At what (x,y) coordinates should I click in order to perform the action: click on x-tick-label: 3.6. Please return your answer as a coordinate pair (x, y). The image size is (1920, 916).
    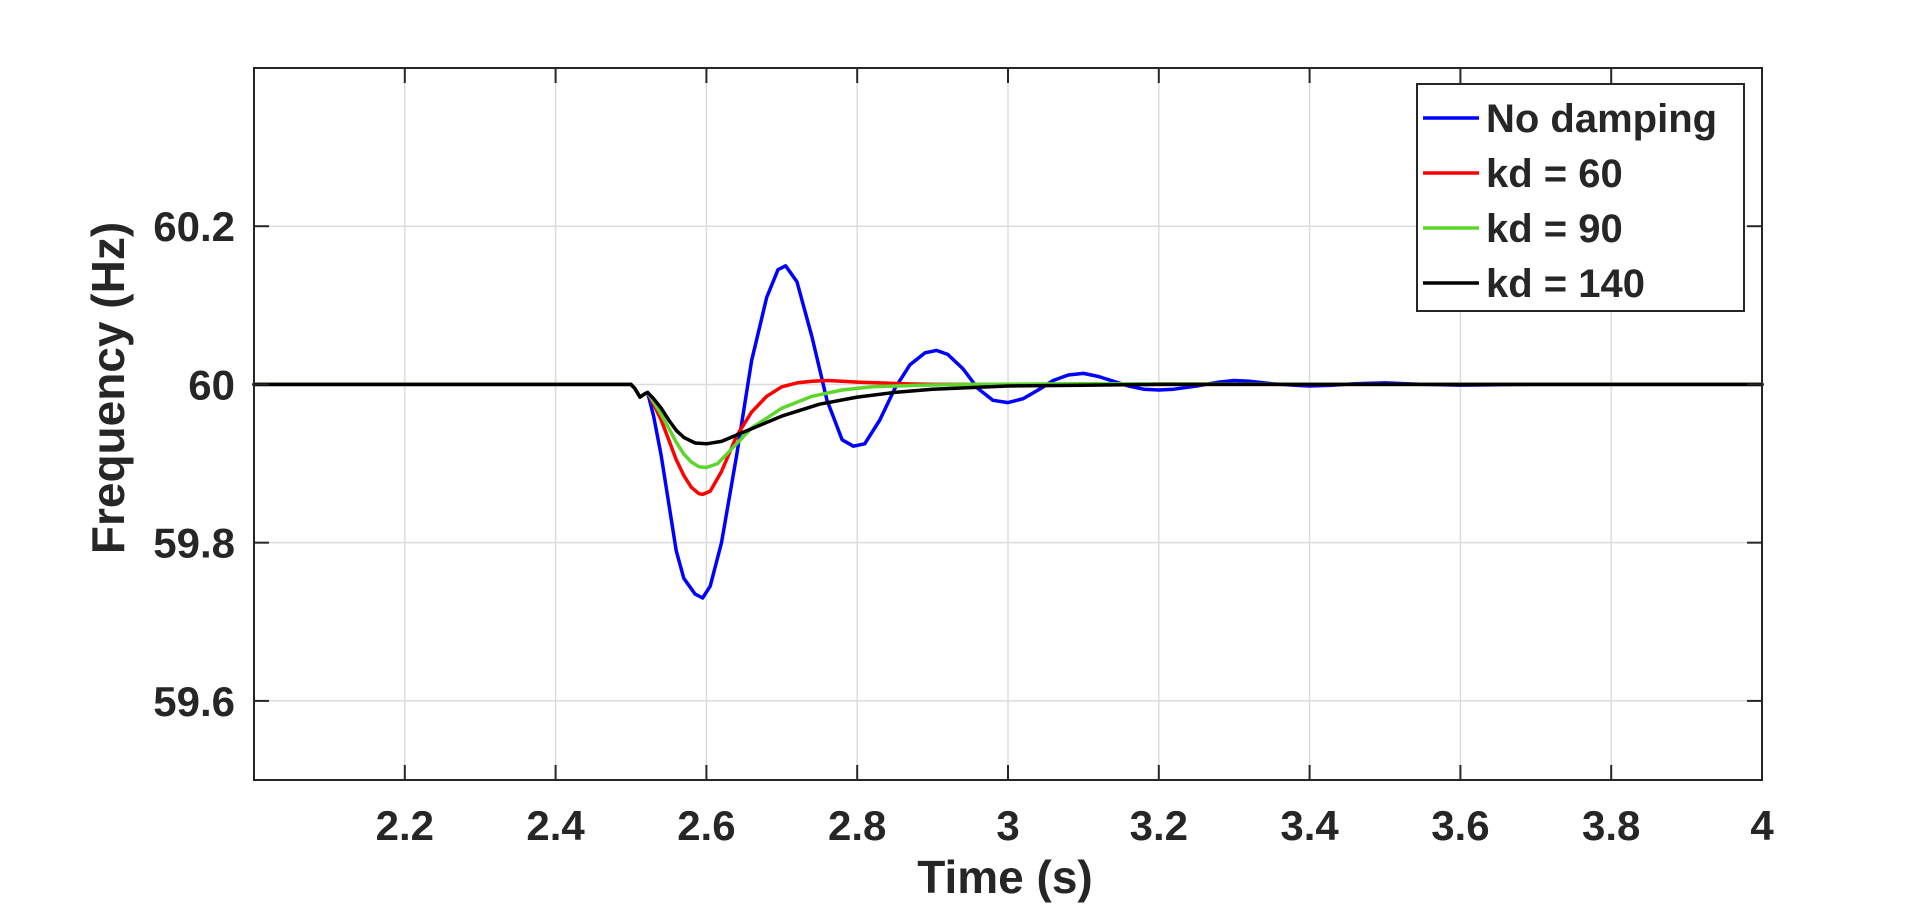
    Looking at the image, I should click on (1460, 825).